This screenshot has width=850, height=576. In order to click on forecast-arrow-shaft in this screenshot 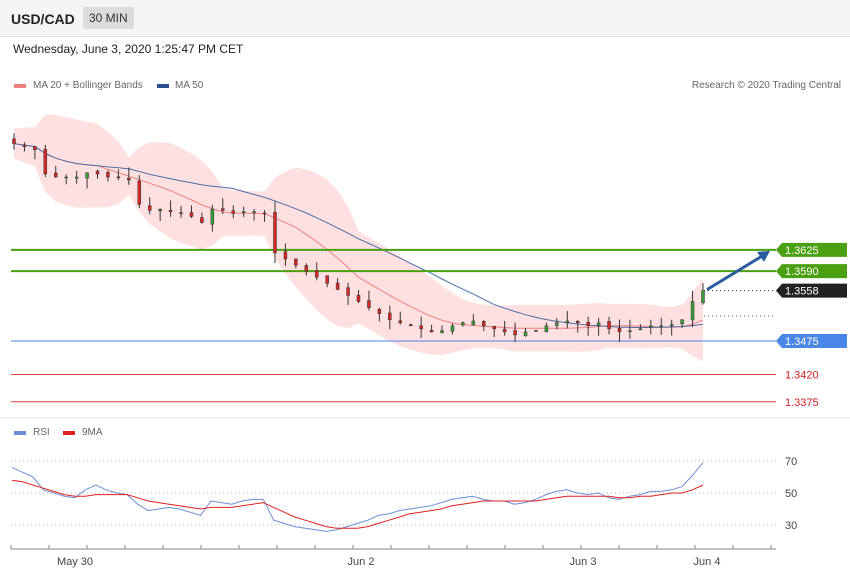, I will do `click(735, 272)`.